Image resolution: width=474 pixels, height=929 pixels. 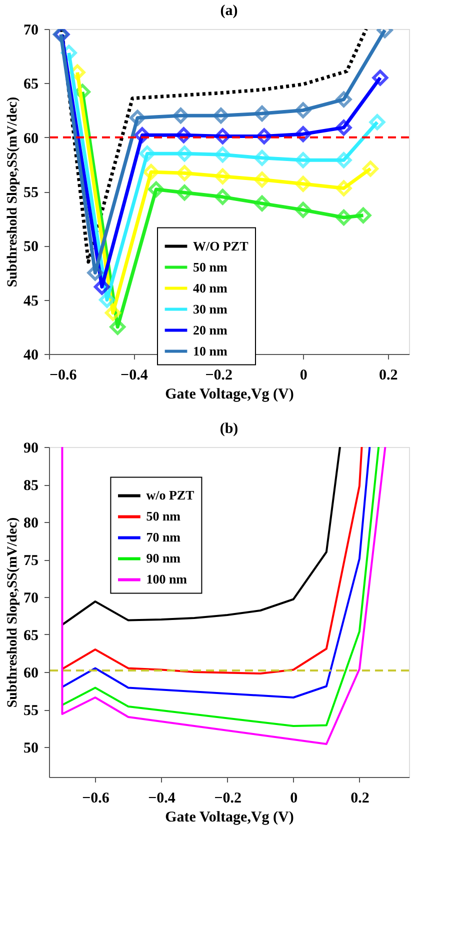 I want to click on y-tick-label: 75, so click(x=31, y=561).